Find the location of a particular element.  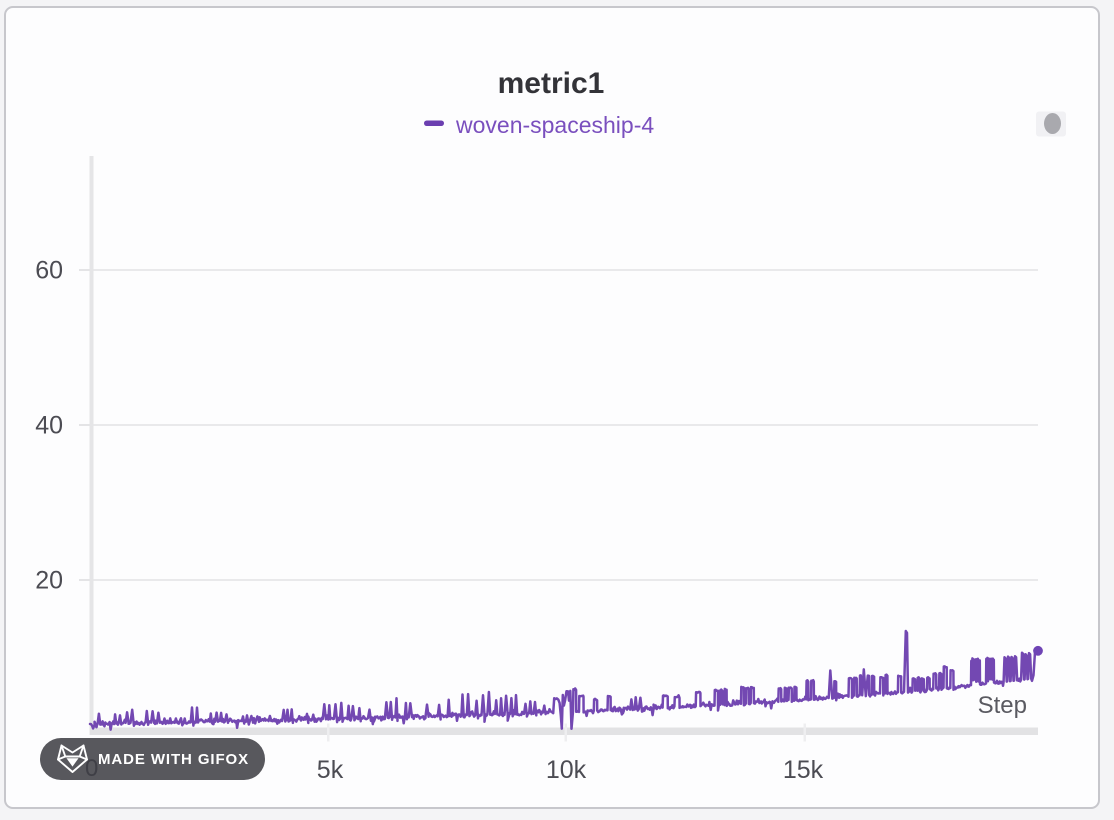

svg-text: woven-spaceship-4 is located at coordinates (554, 125).